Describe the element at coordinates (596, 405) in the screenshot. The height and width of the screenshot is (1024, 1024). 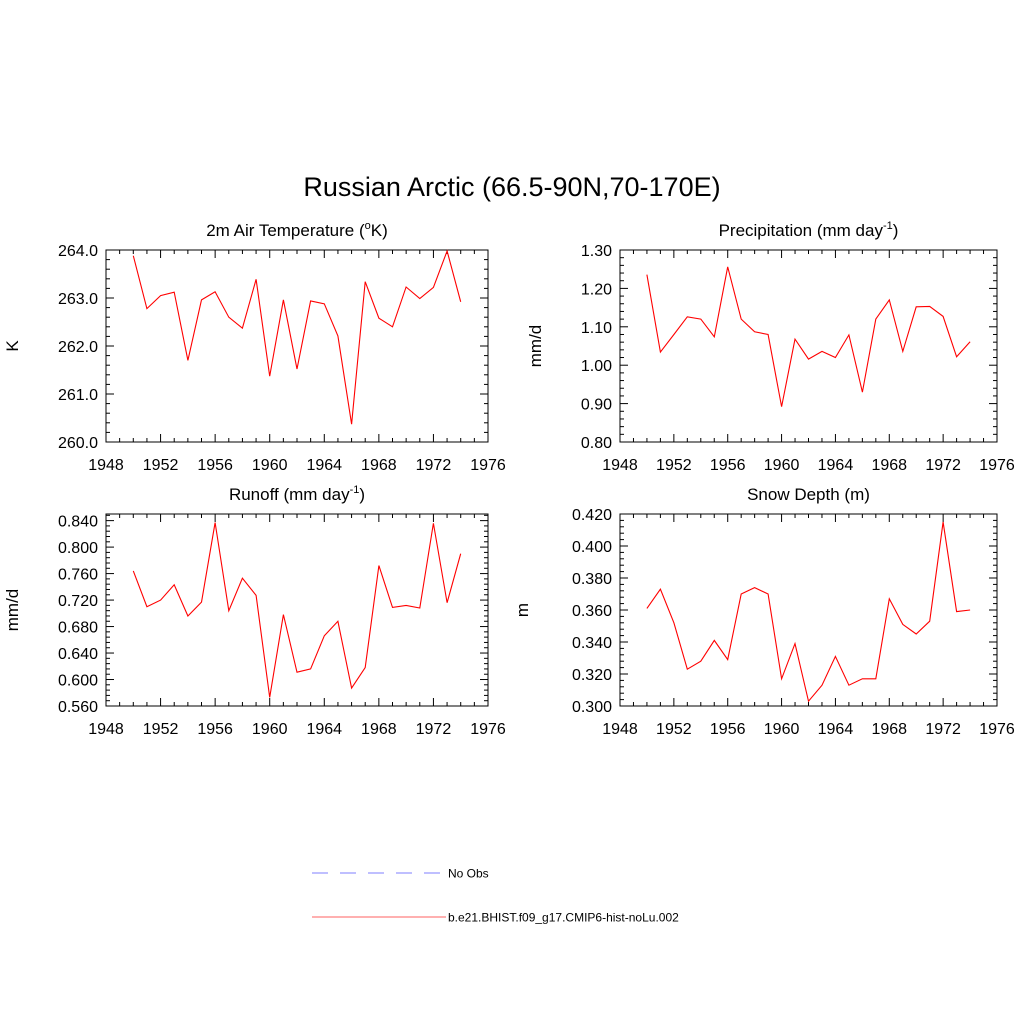
I see `y-tick-label: 0.90` at that location.